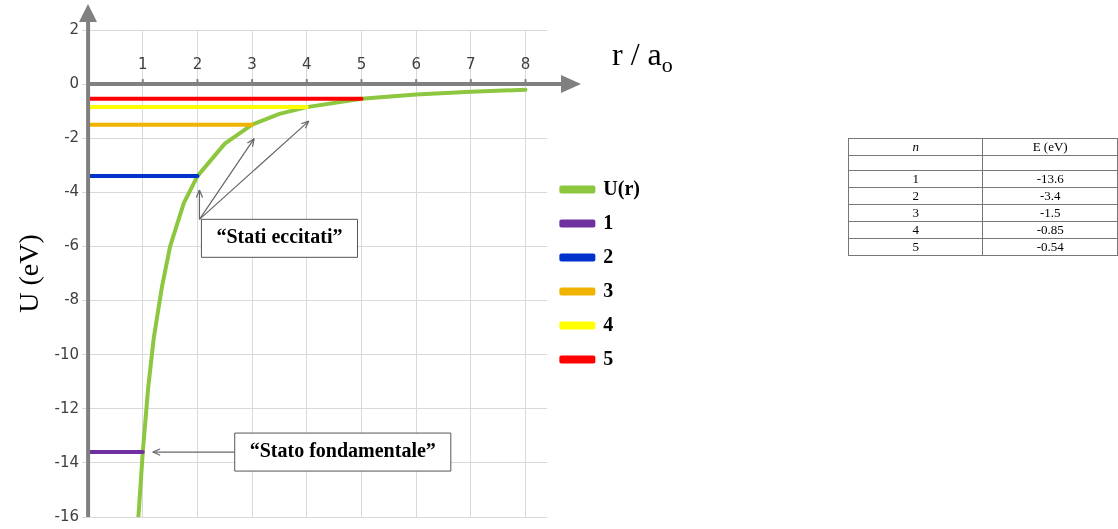 The height and width of the screenshot is (529, 1118). Describe the element at coordinates (252, 63) in the screenshot. I see `x-tick-label: 3` at that location.